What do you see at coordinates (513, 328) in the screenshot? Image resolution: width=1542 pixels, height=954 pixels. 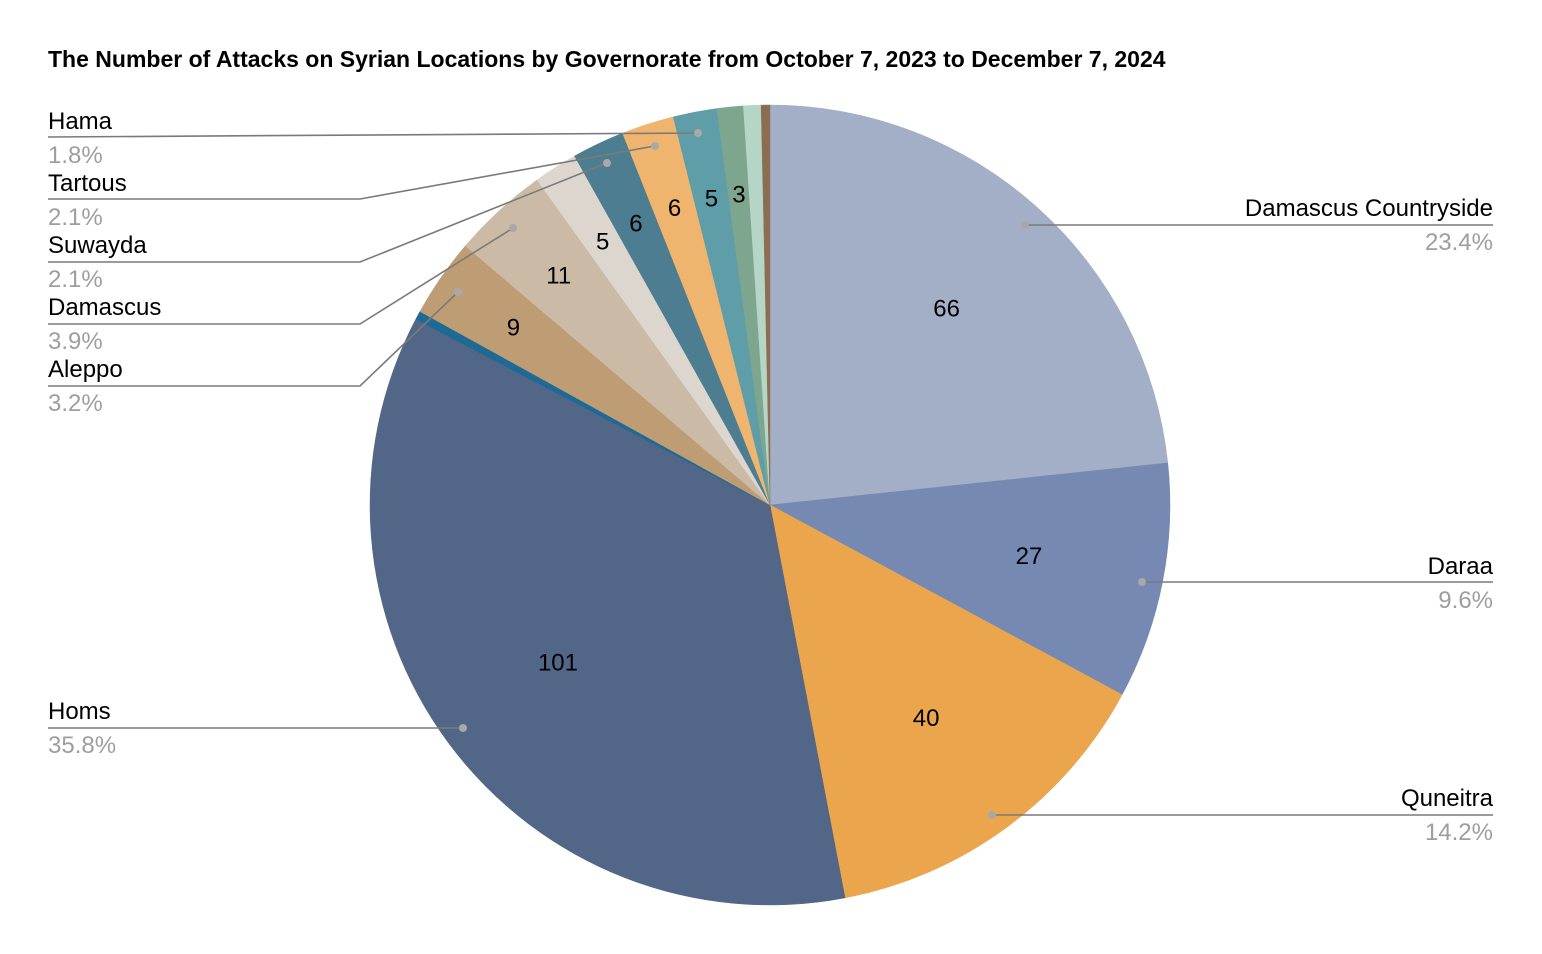 I see `slice-value: 9` at bounding box center [513, 328].